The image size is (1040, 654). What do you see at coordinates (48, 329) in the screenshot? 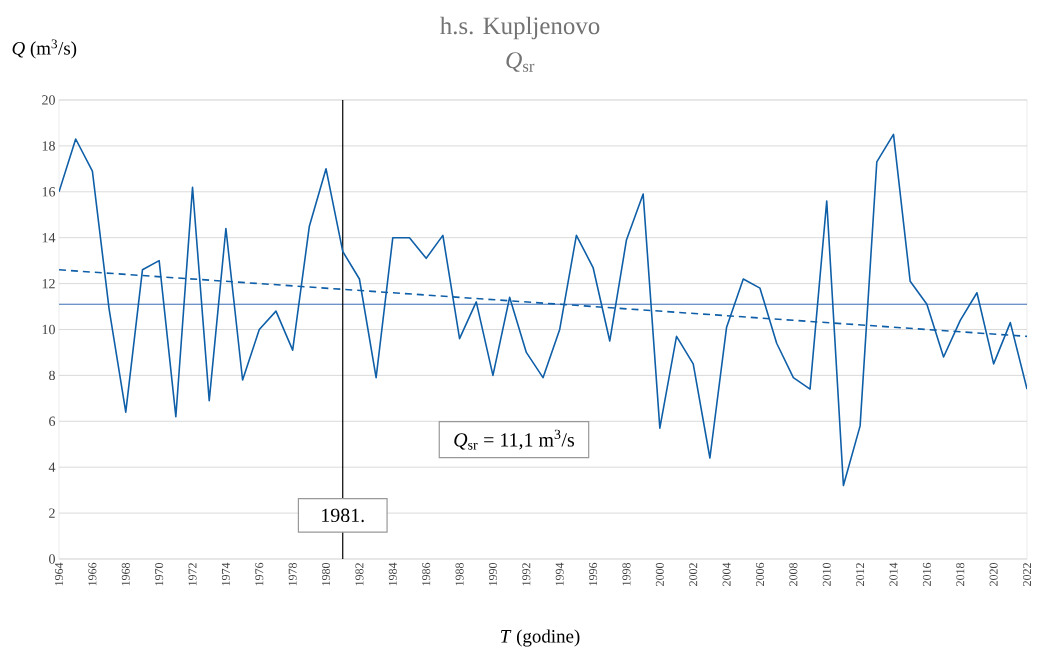
I see `y-tick-label: 10` at bounding box center [48, 329].